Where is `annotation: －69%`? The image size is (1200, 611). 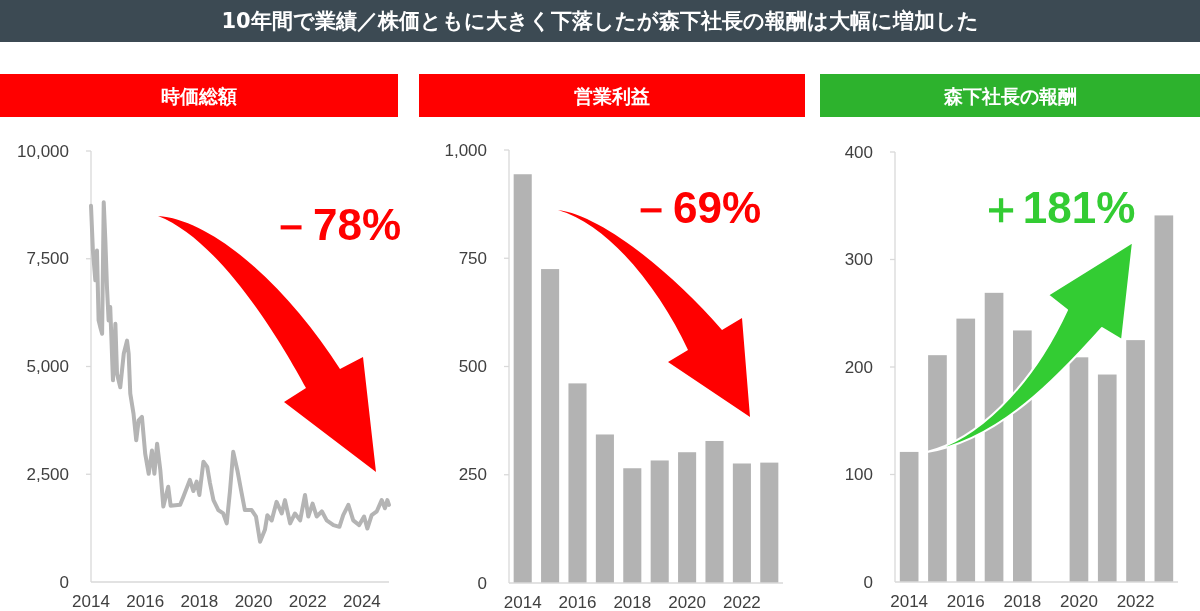 annotation: －69% is located at coordinates (695, 207).